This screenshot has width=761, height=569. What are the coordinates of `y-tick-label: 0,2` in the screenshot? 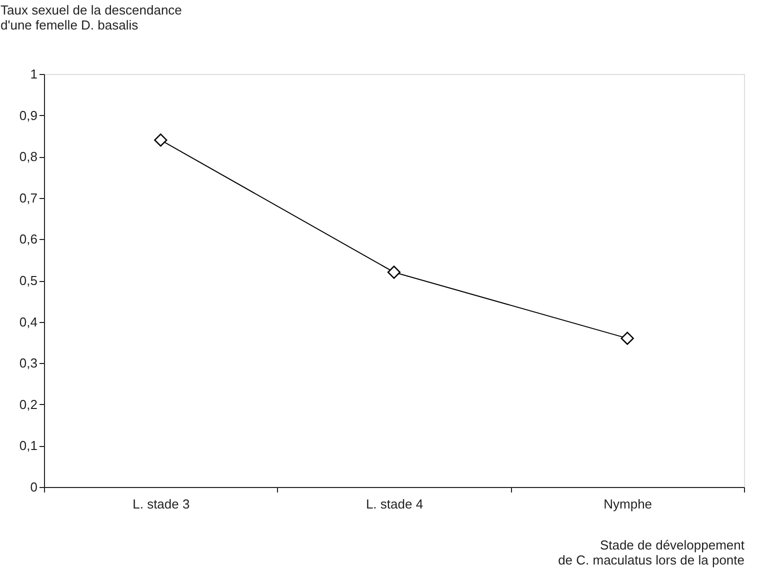 It's located at (28, 404).